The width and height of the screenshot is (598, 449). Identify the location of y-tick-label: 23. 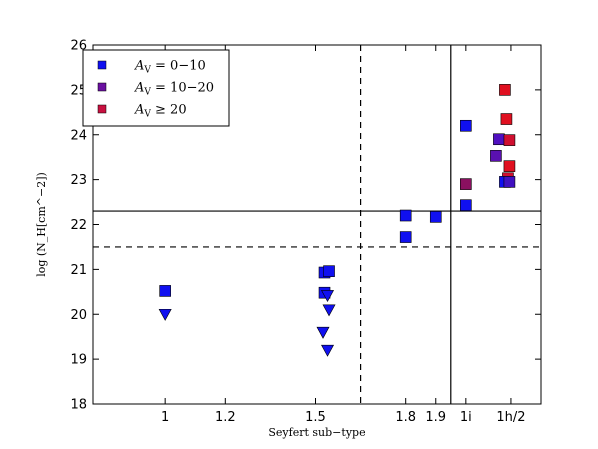
(78, 180).